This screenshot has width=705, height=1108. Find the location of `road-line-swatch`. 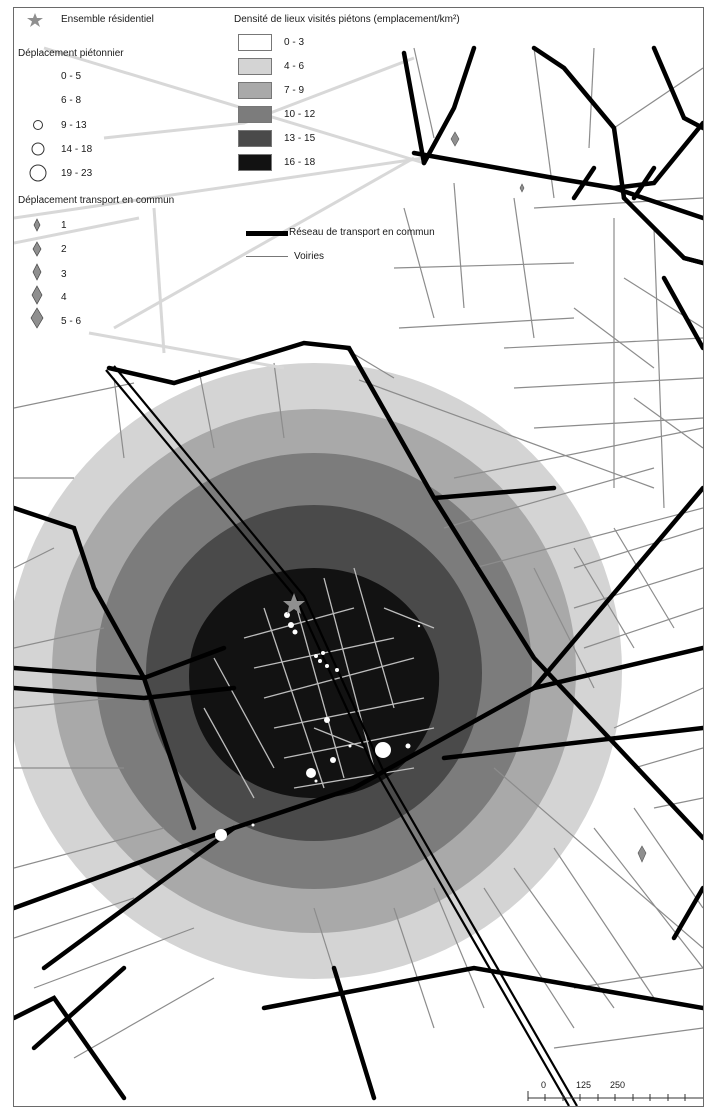

road-line-swatch is located at coordinates (267, 256).